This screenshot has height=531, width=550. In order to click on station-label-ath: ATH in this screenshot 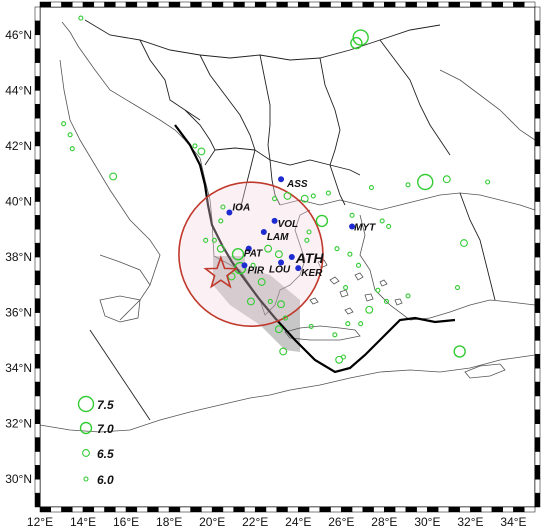, I will do `click(310, 258)`.